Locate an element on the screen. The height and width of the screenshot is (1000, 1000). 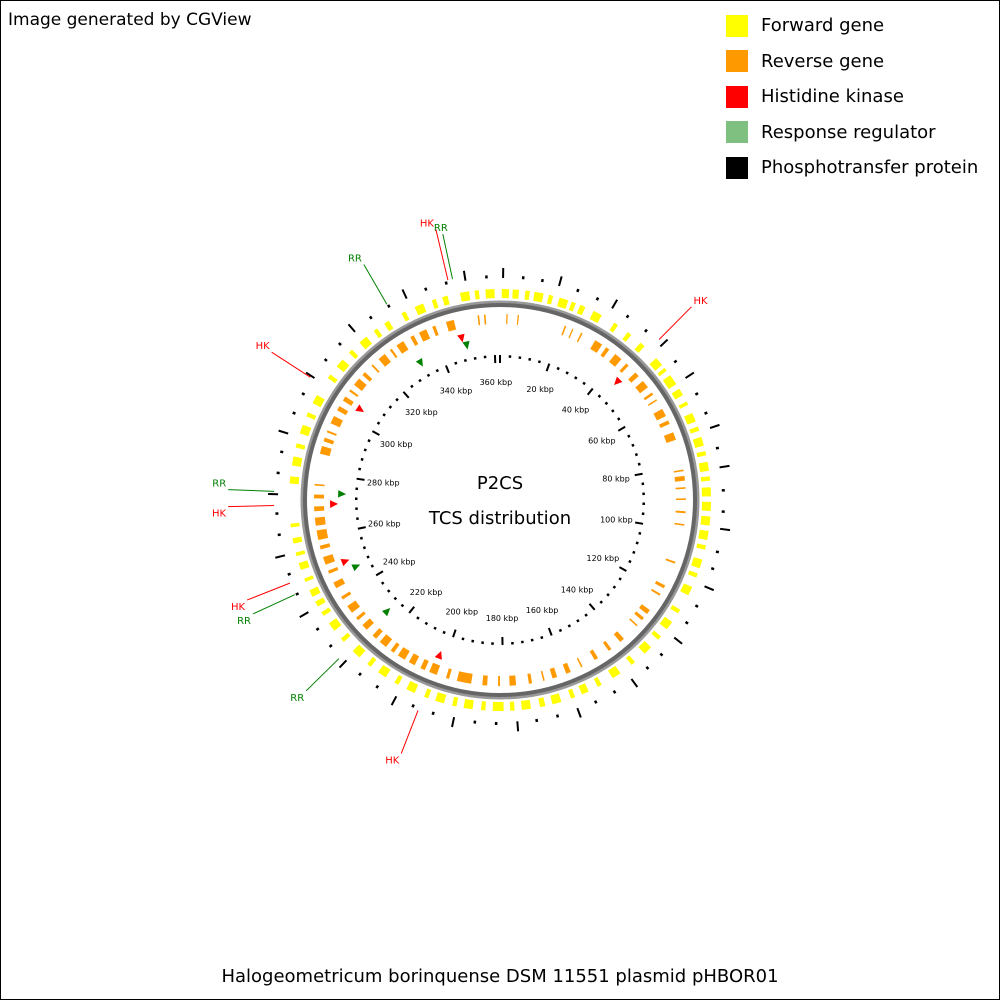
ruler-major-tick is located at coordinates (379, 573).